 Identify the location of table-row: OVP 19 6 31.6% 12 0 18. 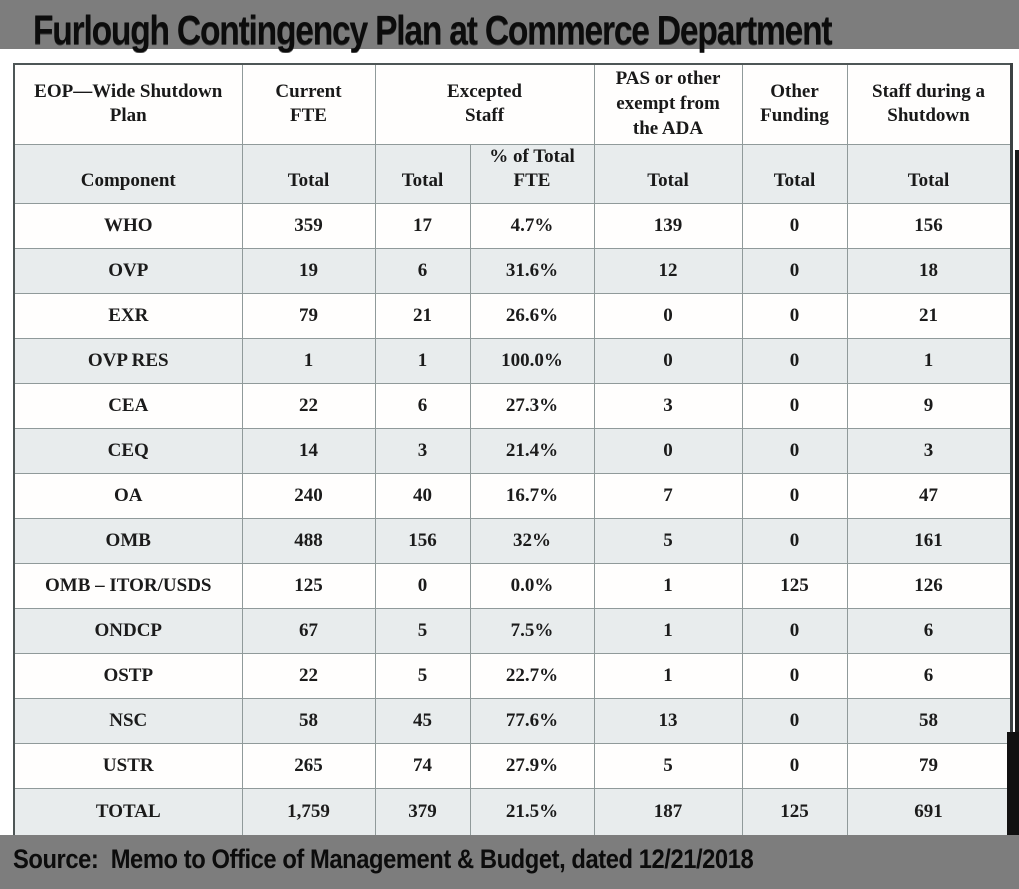
(512, 270).